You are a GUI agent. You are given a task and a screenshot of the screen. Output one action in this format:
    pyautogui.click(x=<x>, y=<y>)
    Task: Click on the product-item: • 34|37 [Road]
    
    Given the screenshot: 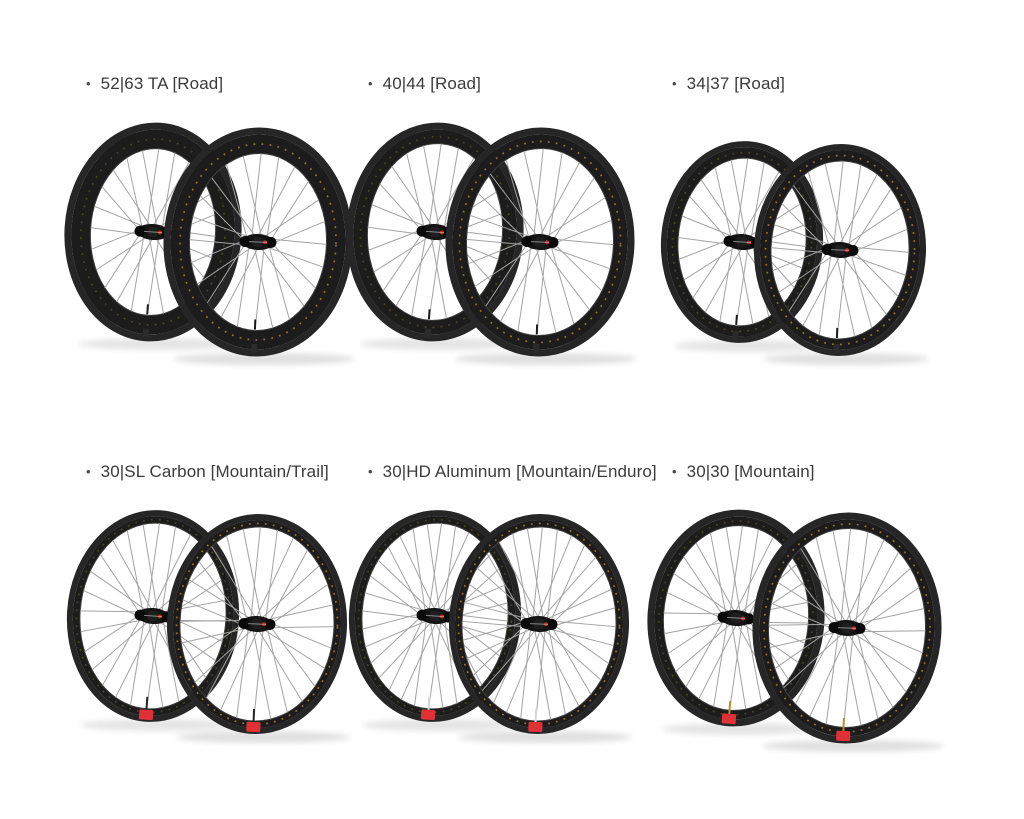 What is the action you would take?
    pyautogui.click(x=804, y=225)
    